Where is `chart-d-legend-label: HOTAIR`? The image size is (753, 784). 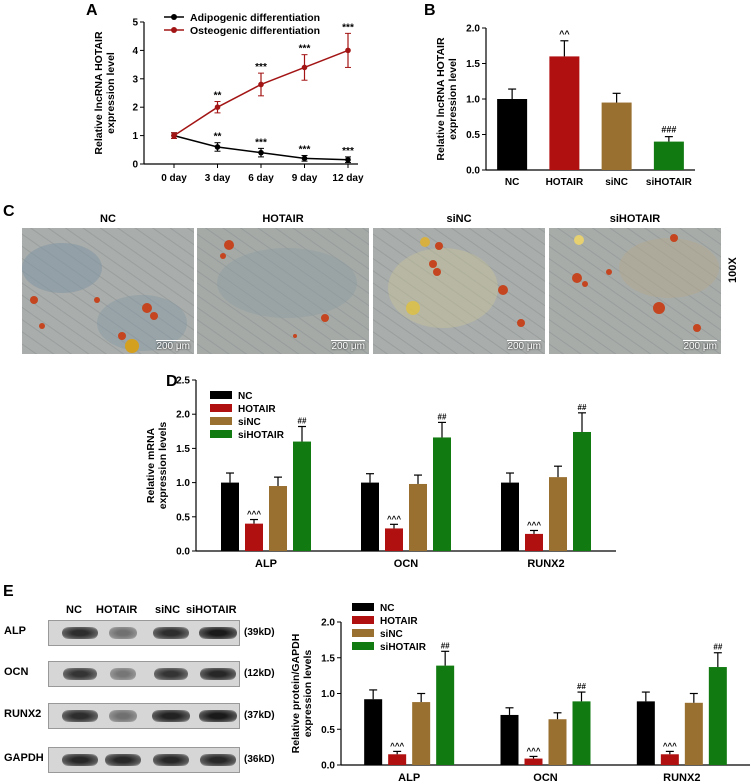 chart-d-legend-label: HOTAIR is located at coordinates (257, 409).